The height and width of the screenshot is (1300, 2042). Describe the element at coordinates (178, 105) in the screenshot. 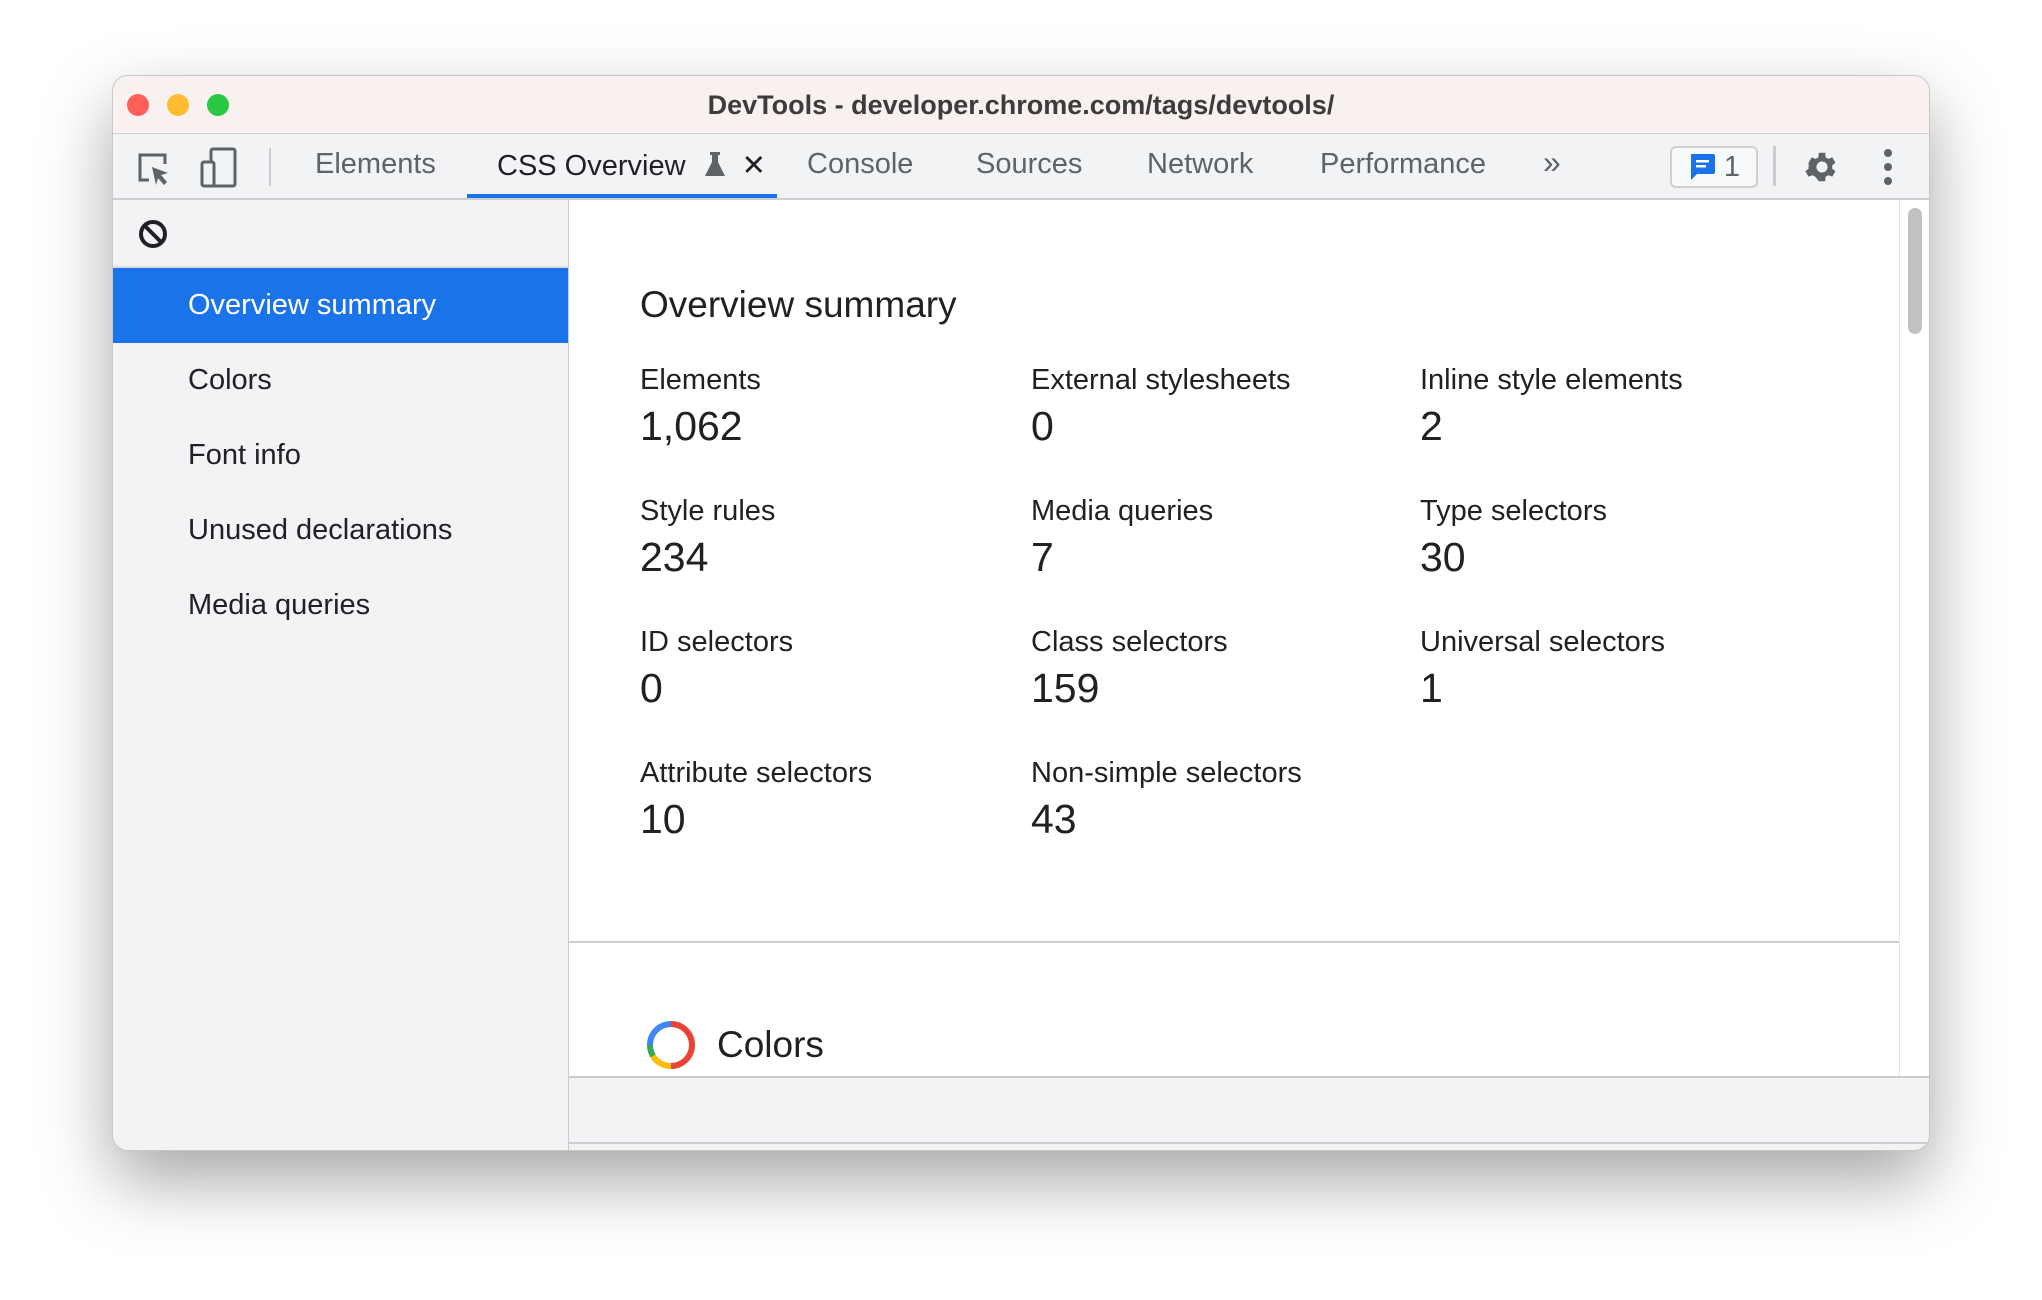

I see `minimize-window-button` at that location.